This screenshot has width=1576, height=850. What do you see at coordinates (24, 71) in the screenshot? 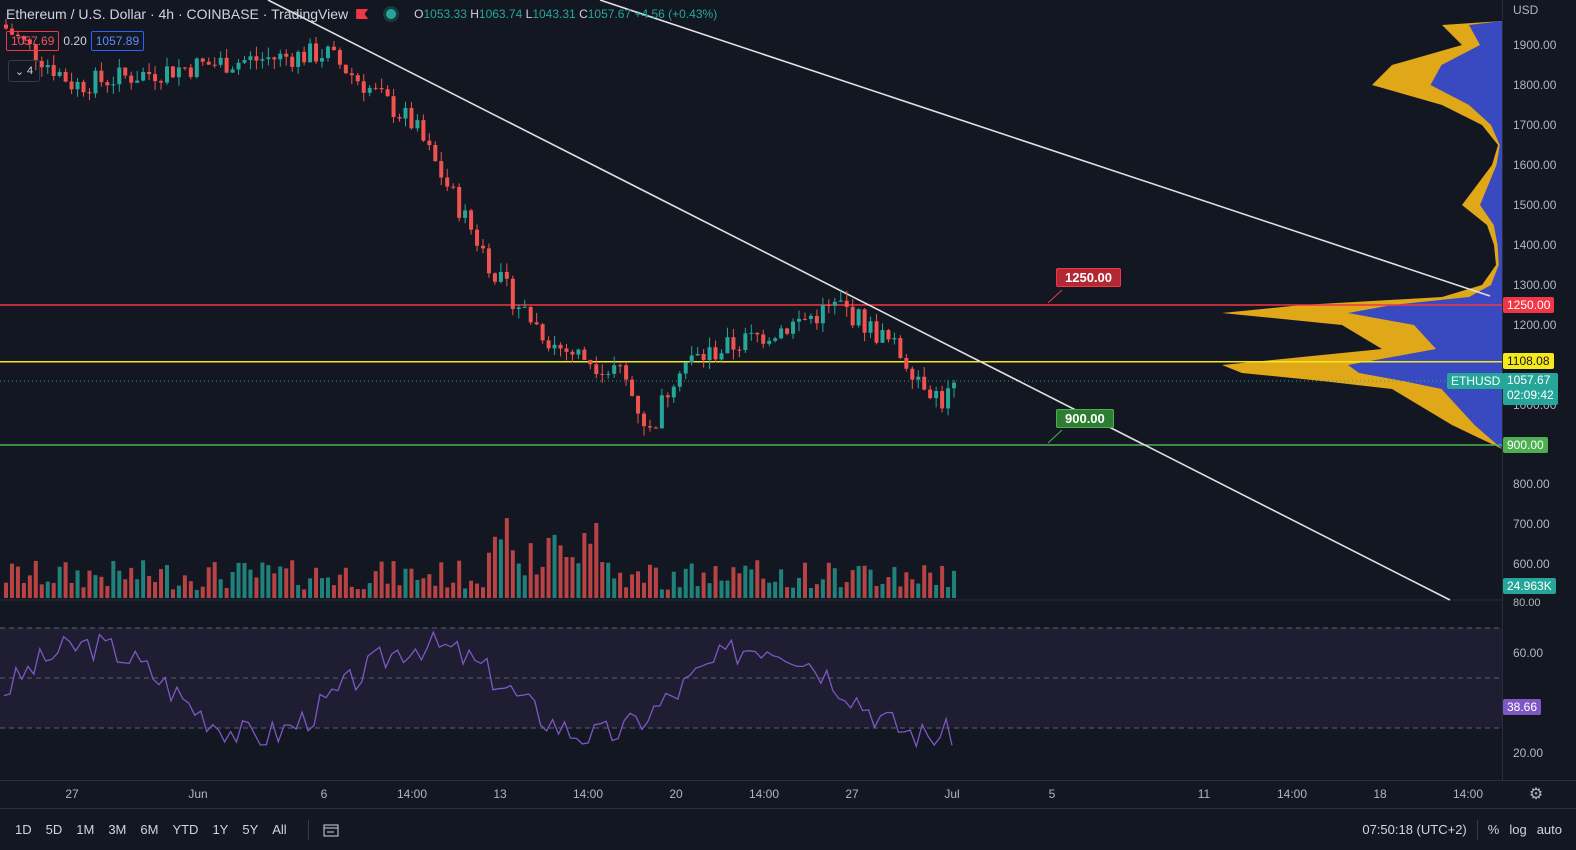
I see `indicators-toggle: ⌄ 4` at bounding box center [24, 71].